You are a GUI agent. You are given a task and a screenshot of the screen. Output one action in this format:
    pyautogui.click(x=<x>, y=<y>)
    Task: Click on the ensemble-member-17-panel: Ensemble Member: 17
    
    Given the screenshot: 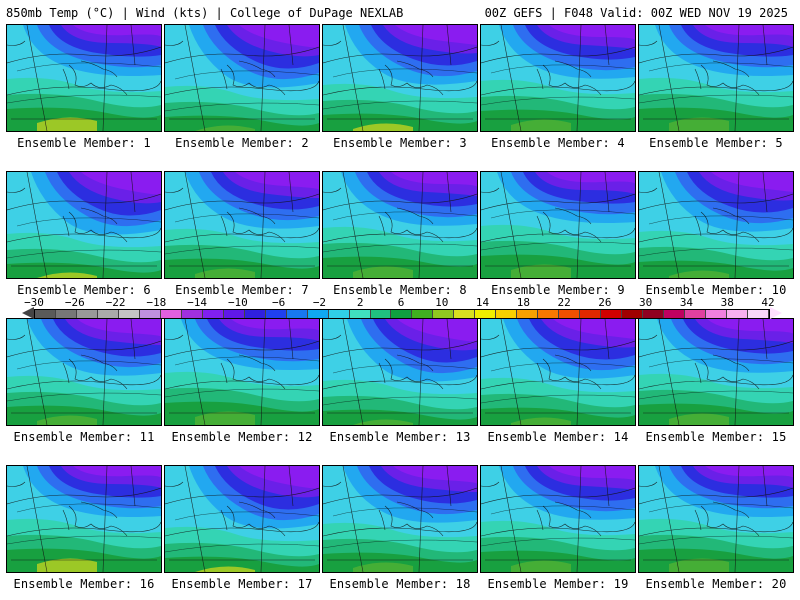 What is the action you would take?
    pyautogui.click(x=242, y=528)
    